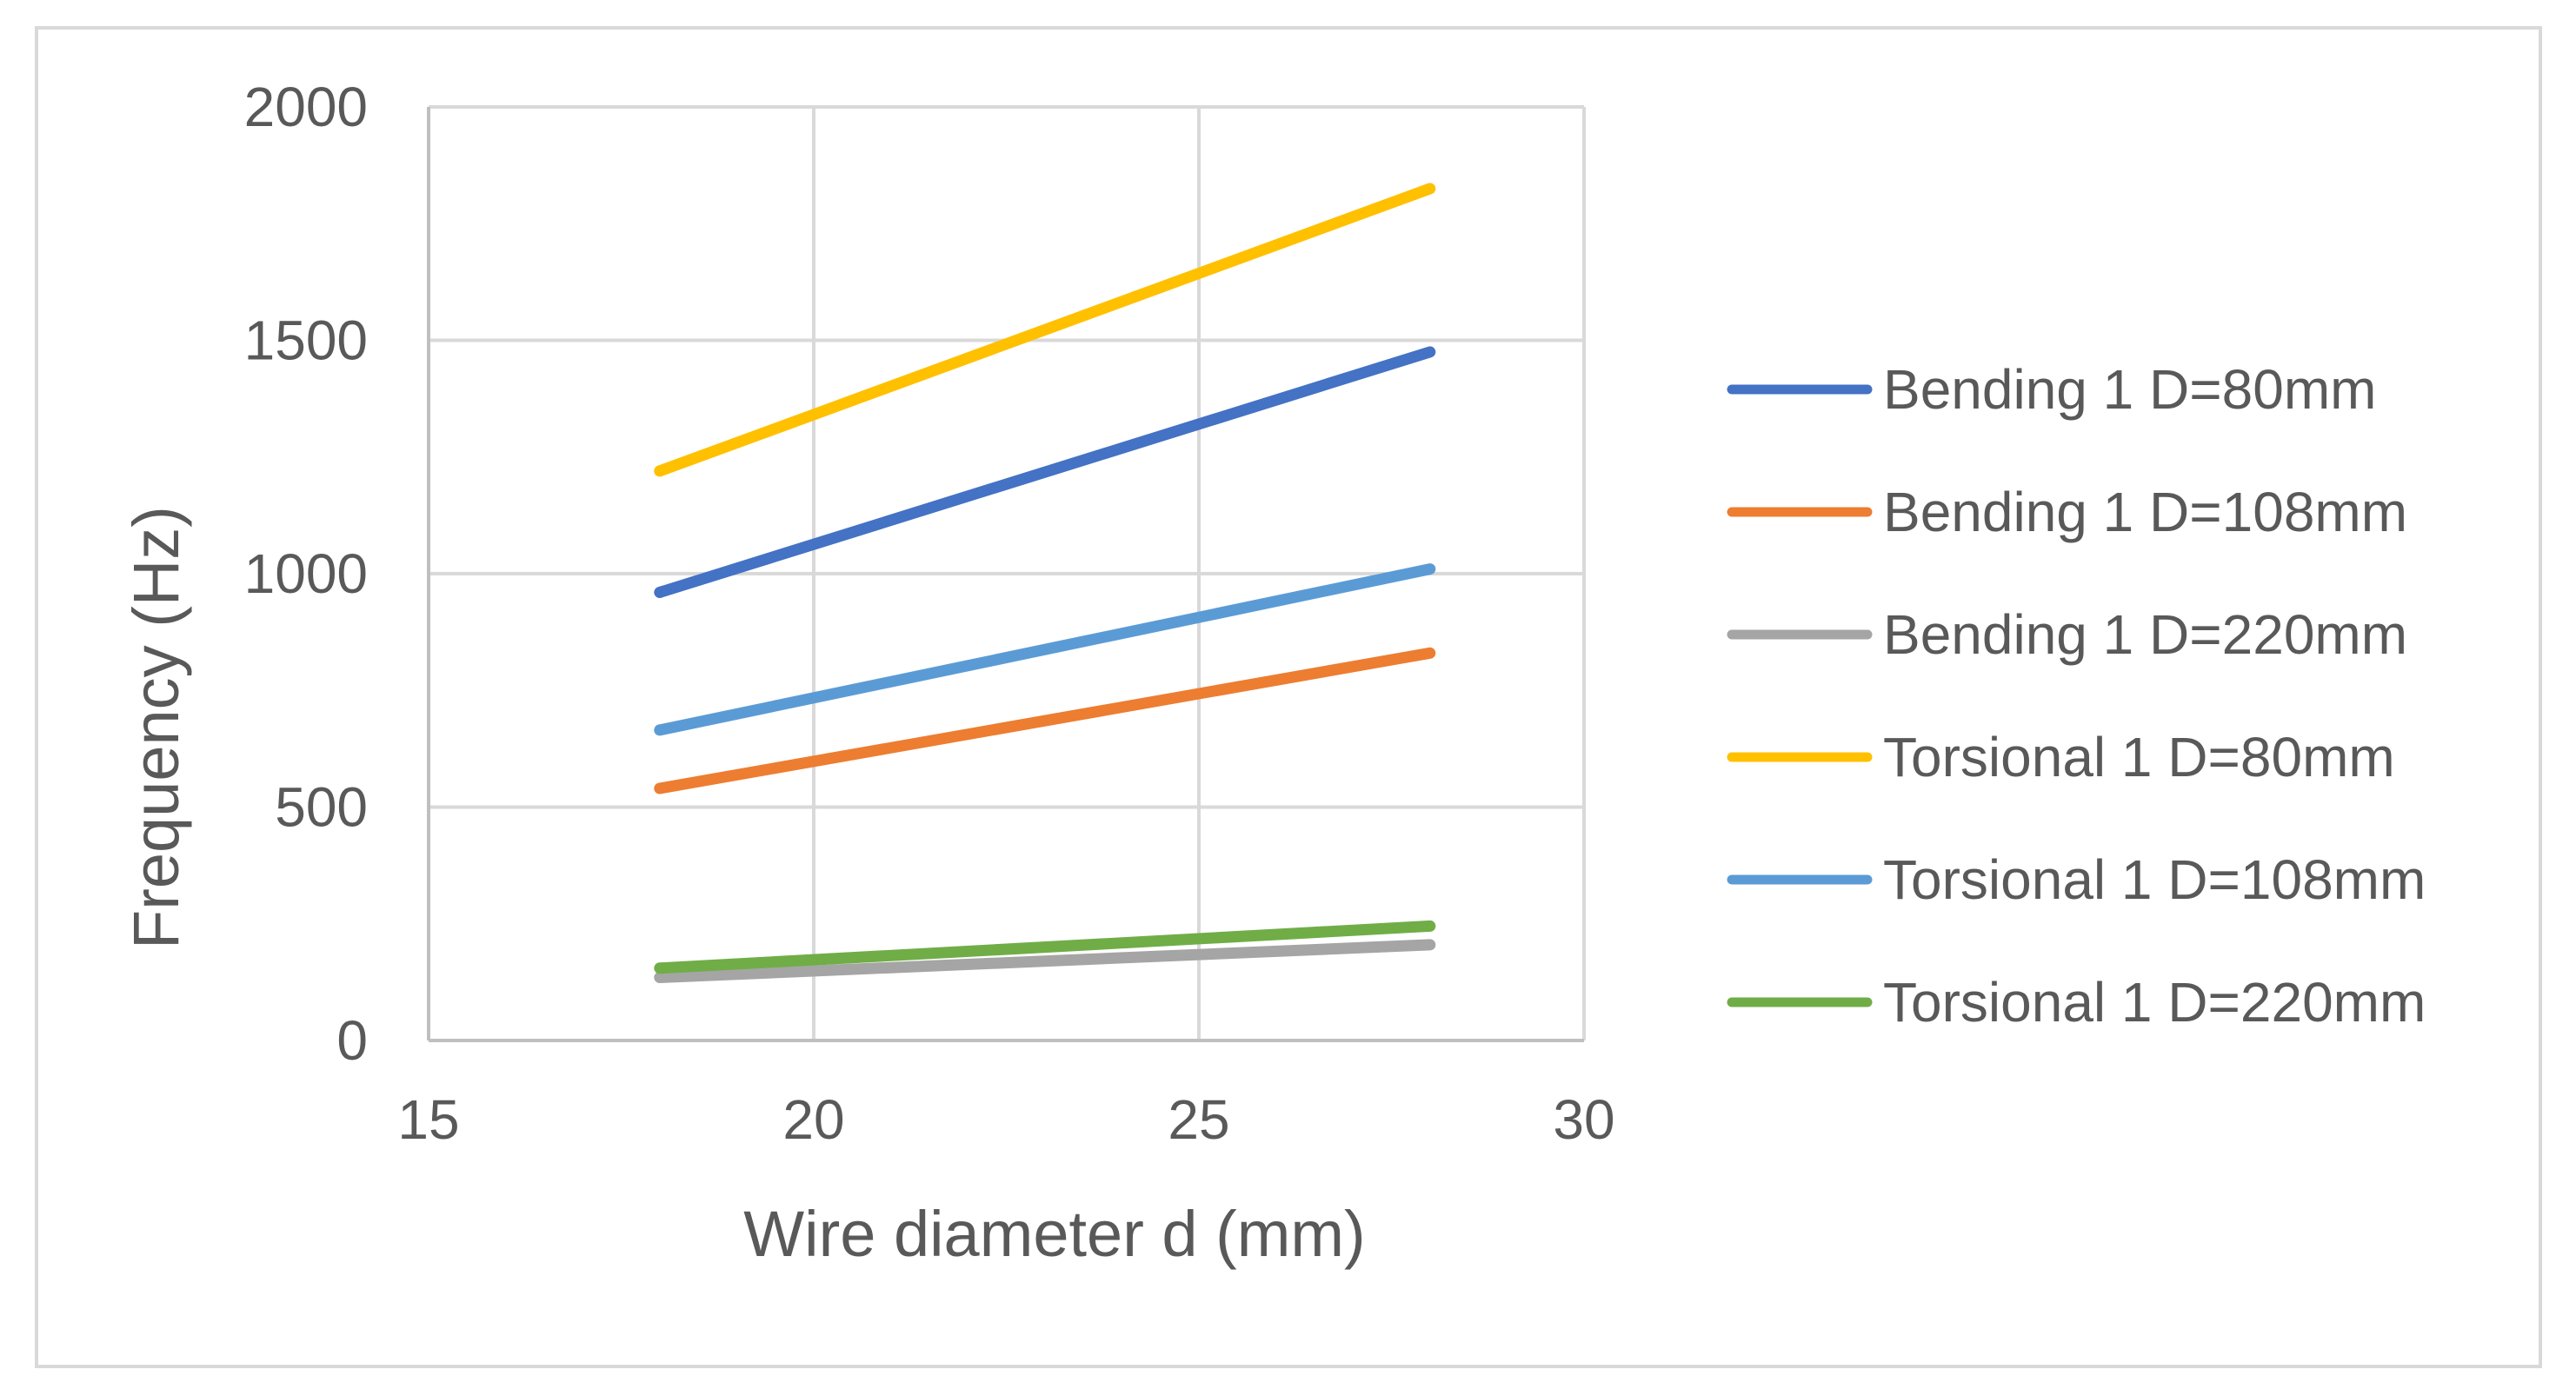 Image resolution: width=2576 pixels, height=1396 pixels. I want to click on legend-label: Bending 1 D=80mm, so click(2129, 389).